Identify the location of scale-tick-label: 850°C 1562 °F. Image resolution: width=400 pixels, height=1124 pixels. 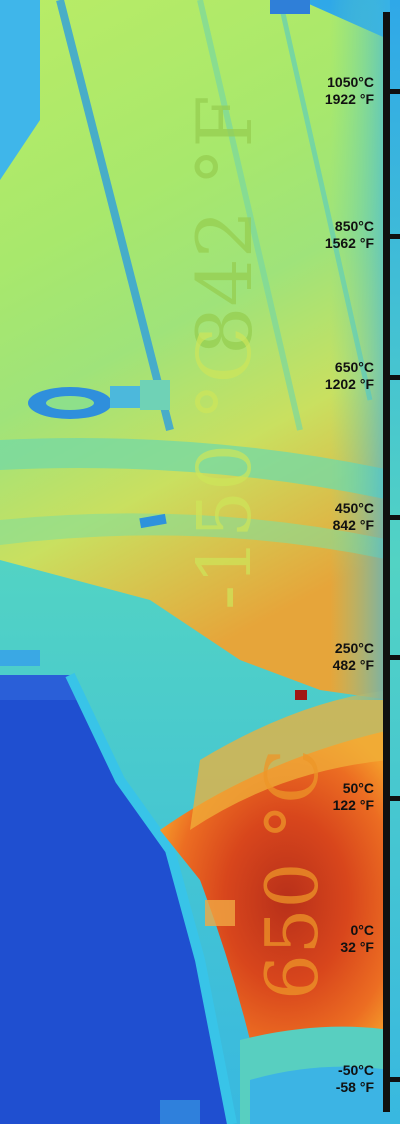
(349, 235).